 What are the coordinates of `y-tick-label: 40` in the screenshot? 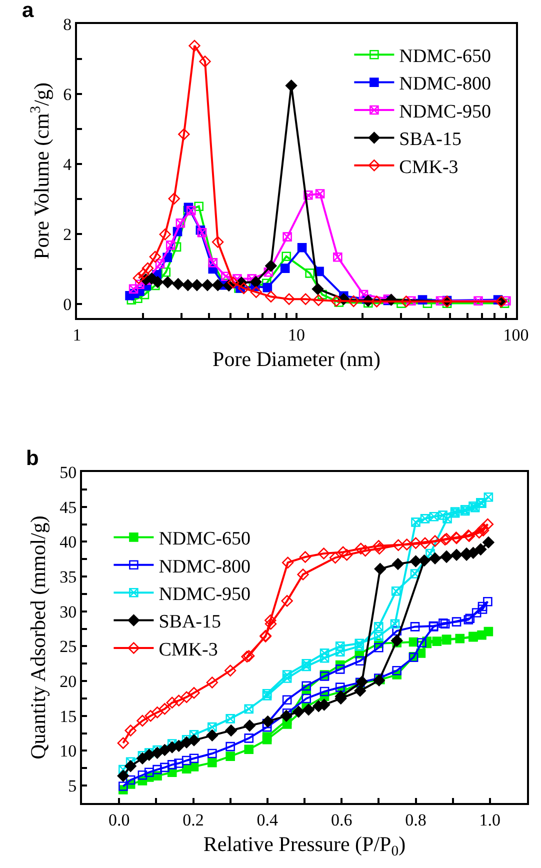 It's located at (68, 542).